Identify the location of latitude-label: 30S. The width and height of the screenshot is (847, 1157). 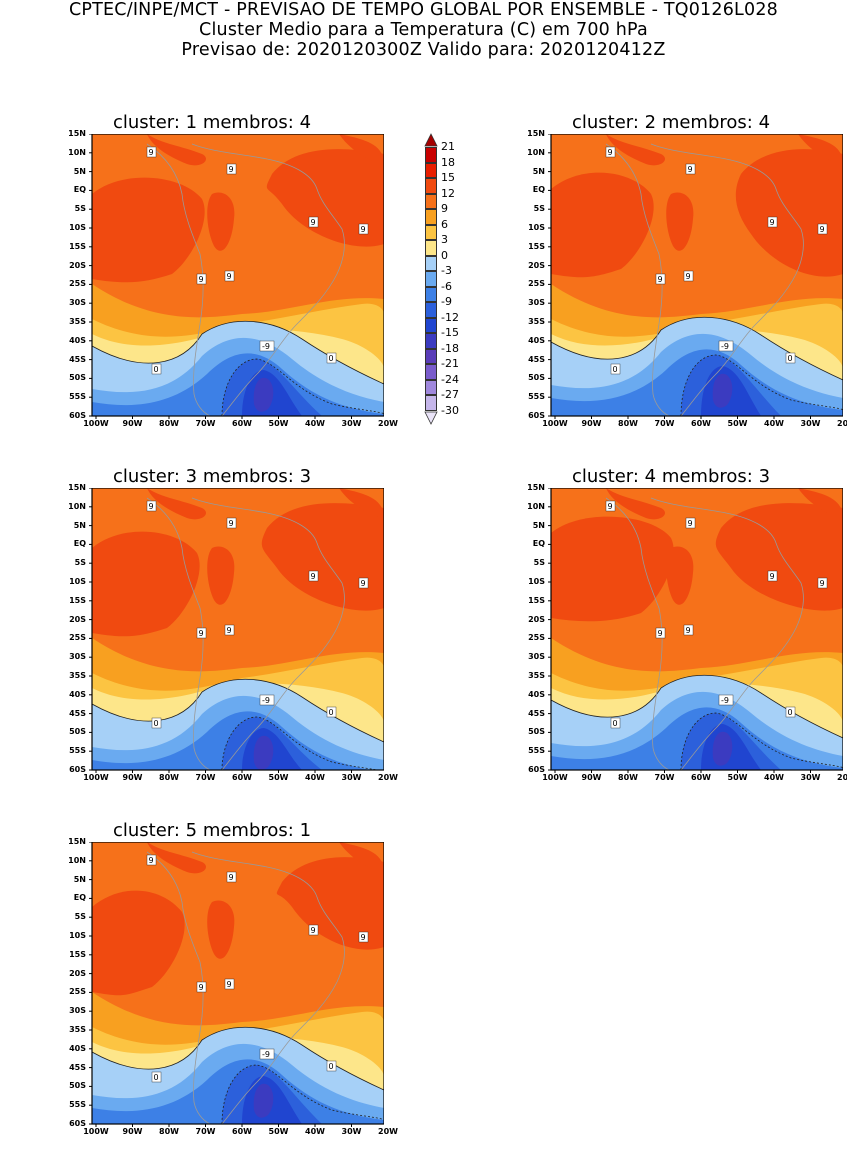
(536, 657).